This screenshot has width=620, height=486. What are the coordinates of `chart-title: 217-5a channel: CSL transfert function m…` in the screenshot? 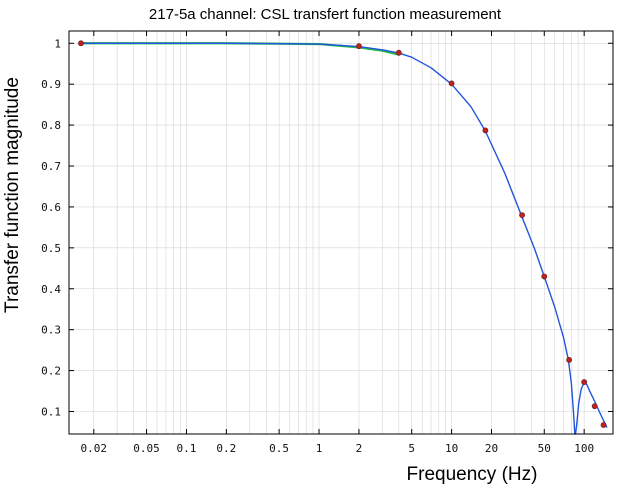 It's located at (325, 14).